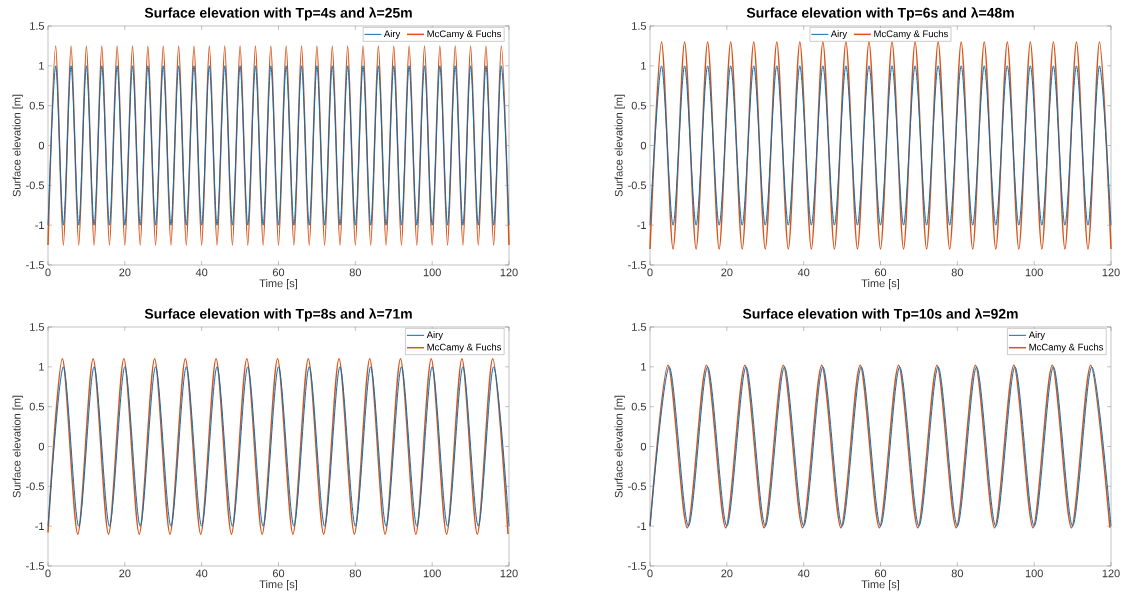 This screenshot has width=1133, height=610. Describe the element at coordinates (880, 315) in the screenshot. I see `chart-title: Surface elevation with Tp=10s and λ=92m` at that location.